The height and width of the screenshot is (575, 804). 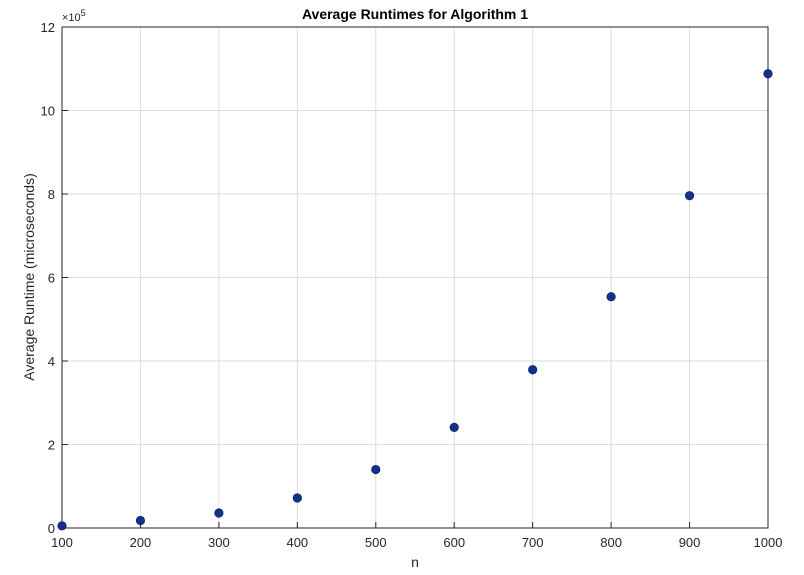 What do you see at coordinates (454, 542) in the screenshot?
I see `x-tick-label: 600` at bounding box center [454, 542].